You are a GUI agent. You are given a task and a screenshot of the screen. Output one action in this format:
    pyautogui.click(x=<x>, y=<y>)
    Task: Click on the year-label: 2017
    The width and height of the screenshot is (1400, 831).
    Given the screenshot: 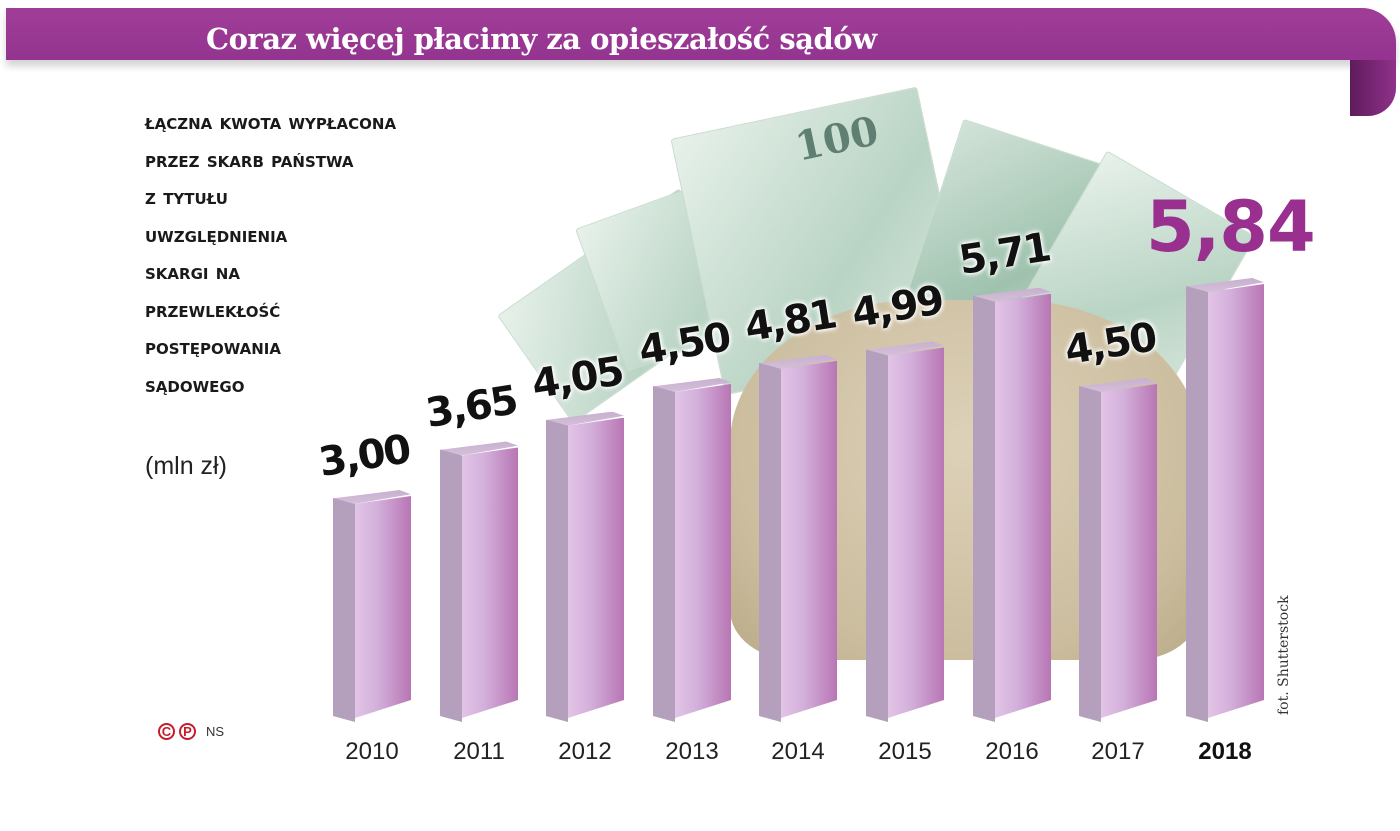 What is the action you would take?
    pyautogui.click(x=1118, y=751)
    